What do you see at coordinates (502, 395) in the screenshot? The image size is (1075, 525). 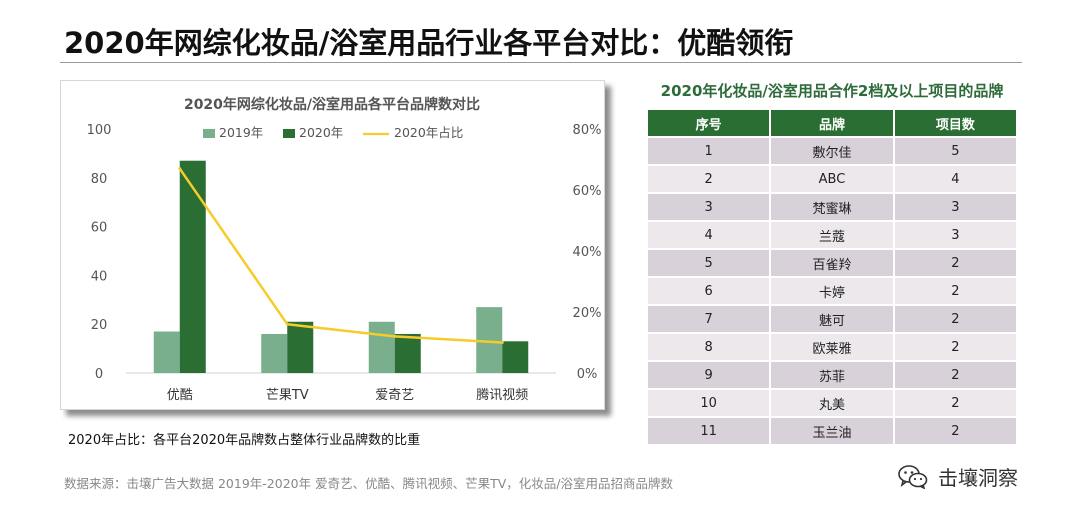 I see `x-tick-label: 腾讯视频` at bounding box center [502, 395].